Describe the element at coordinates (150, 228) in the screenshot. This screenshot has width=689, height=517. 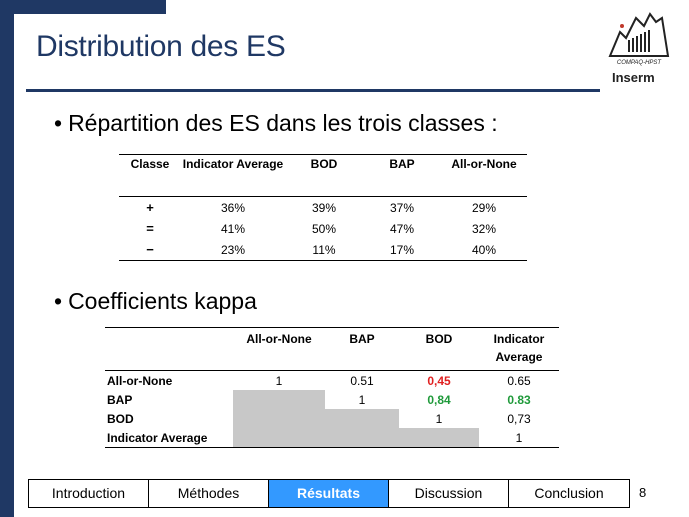
I see `class-symbol: =` at that location.